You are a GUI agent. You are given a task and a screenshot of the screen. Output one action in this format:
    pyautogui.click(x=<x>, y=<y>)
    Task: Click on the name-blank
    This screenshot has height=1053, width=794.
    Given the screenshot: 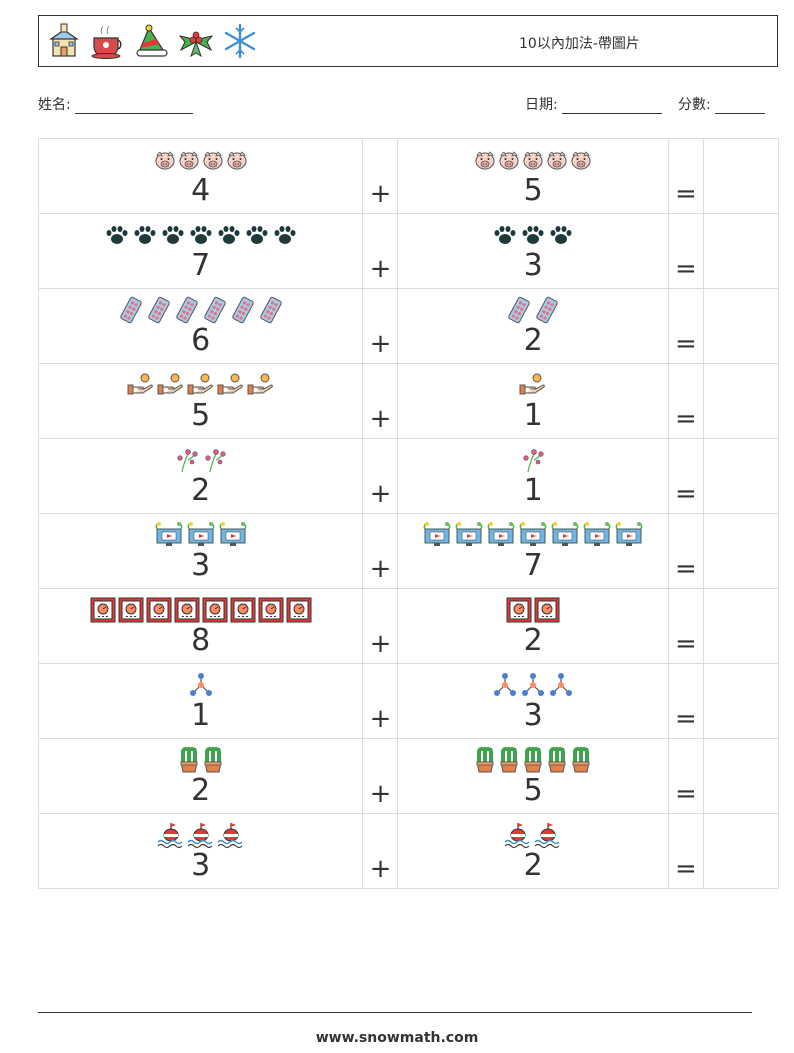 What is the action you would take?
    pyautogui.click(x=133, y=106)
    